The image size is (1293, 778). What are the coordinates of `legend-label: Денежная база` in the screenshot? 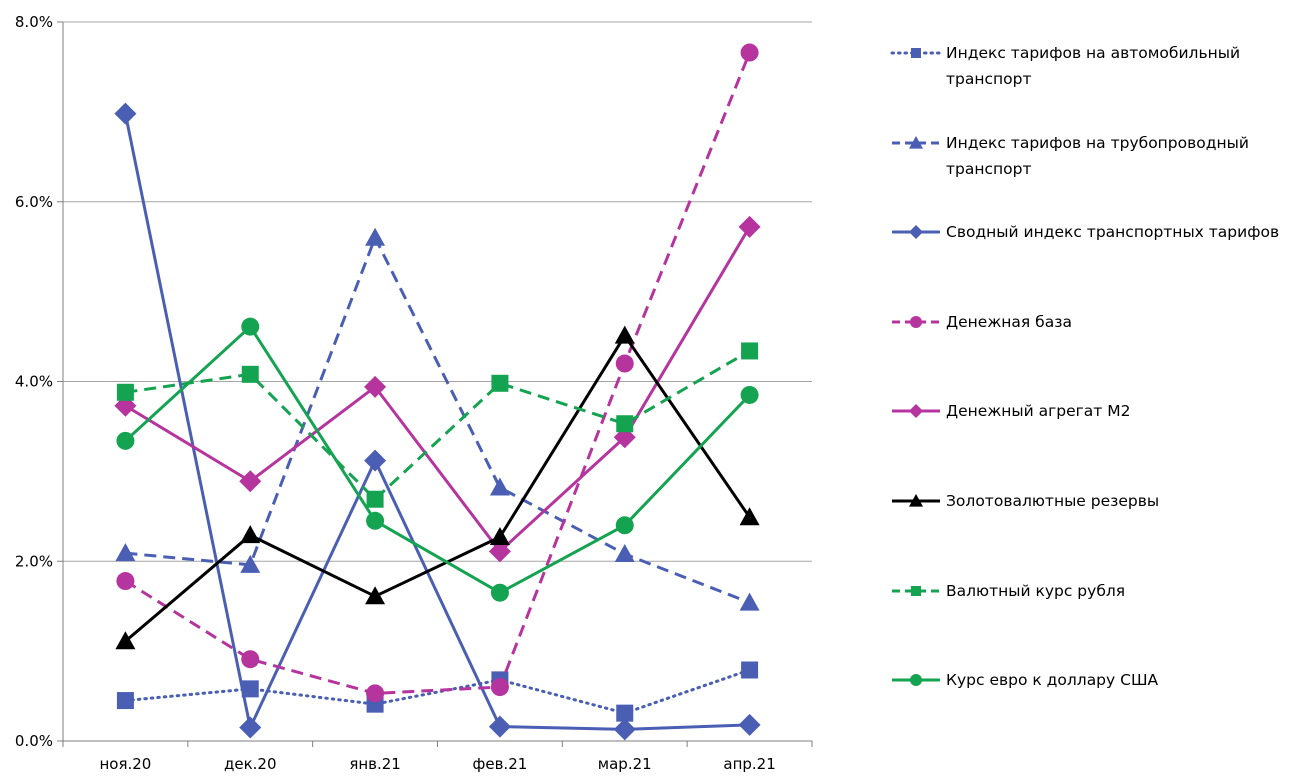 It's located at (1009, 321).